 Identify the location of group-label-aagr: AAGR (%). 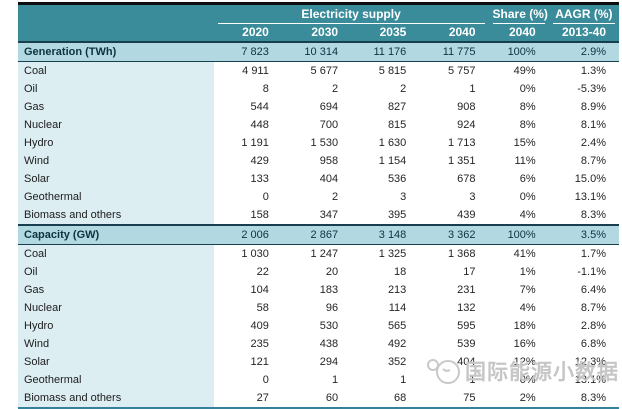
(583, 15).